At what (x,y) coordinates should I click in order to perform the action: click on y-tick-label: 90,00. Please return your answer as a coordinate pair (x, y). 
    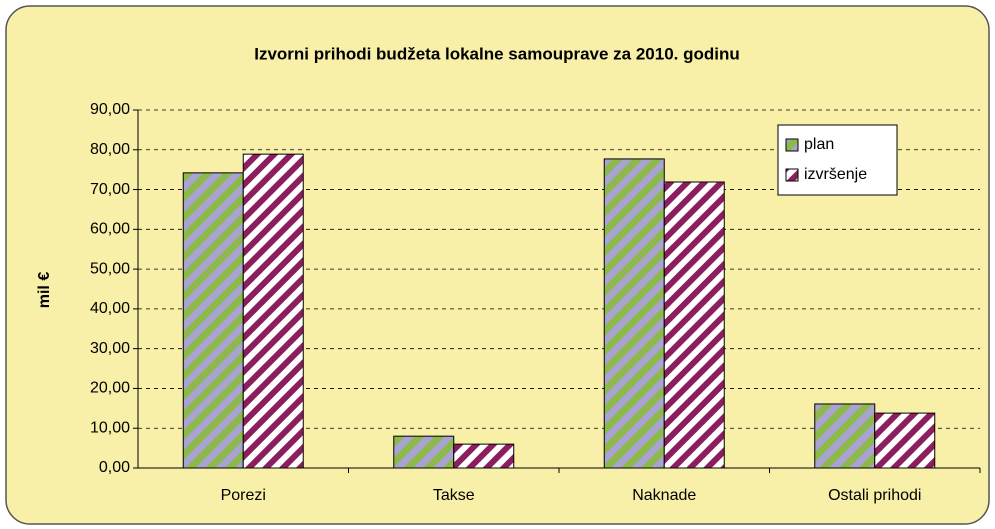
    Looking at the image, I should click on (110, 109).